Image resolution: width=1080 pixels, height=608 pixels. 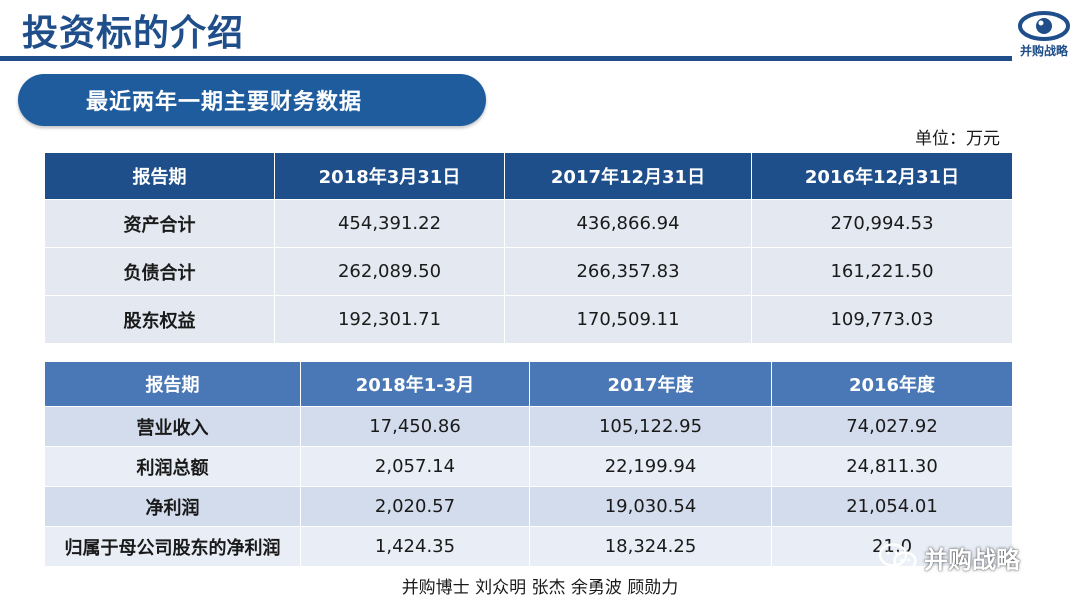 I want to click on logo-label: 并购战略, so click(x=1043, y=51).